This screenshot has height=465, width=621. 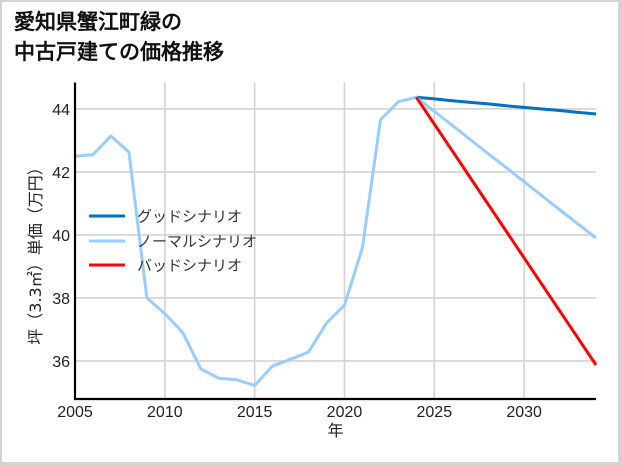 I want to click on x-tick-label: 2015, so click(x=255, y=412).